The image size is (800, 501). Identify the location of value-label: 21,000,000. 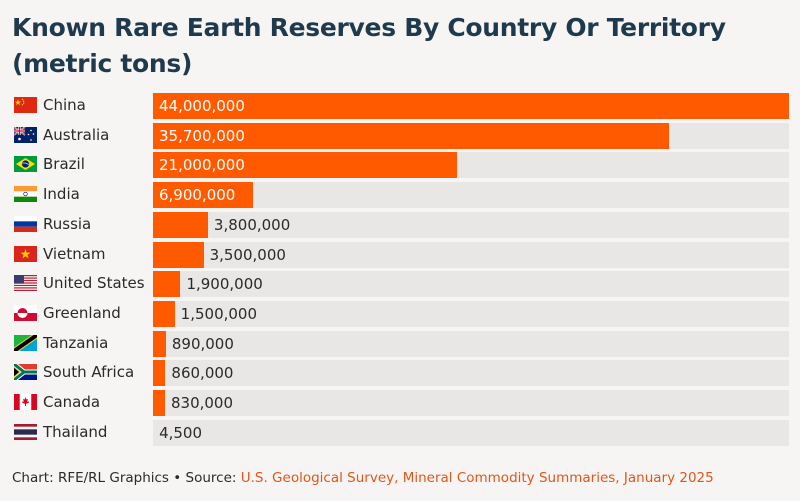
(202, 165).